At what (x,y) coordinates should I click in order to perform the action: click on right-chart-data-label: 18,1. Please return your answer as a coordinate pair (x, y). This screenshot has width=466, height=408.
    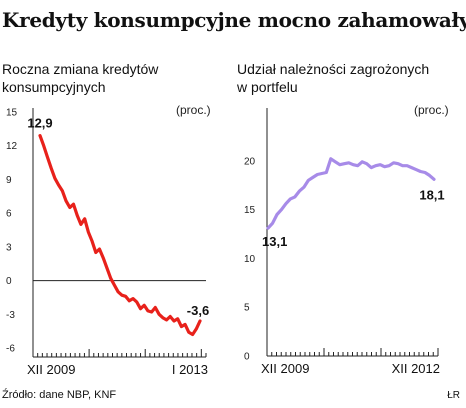
    Looking at the image, I should click on (431, 194).